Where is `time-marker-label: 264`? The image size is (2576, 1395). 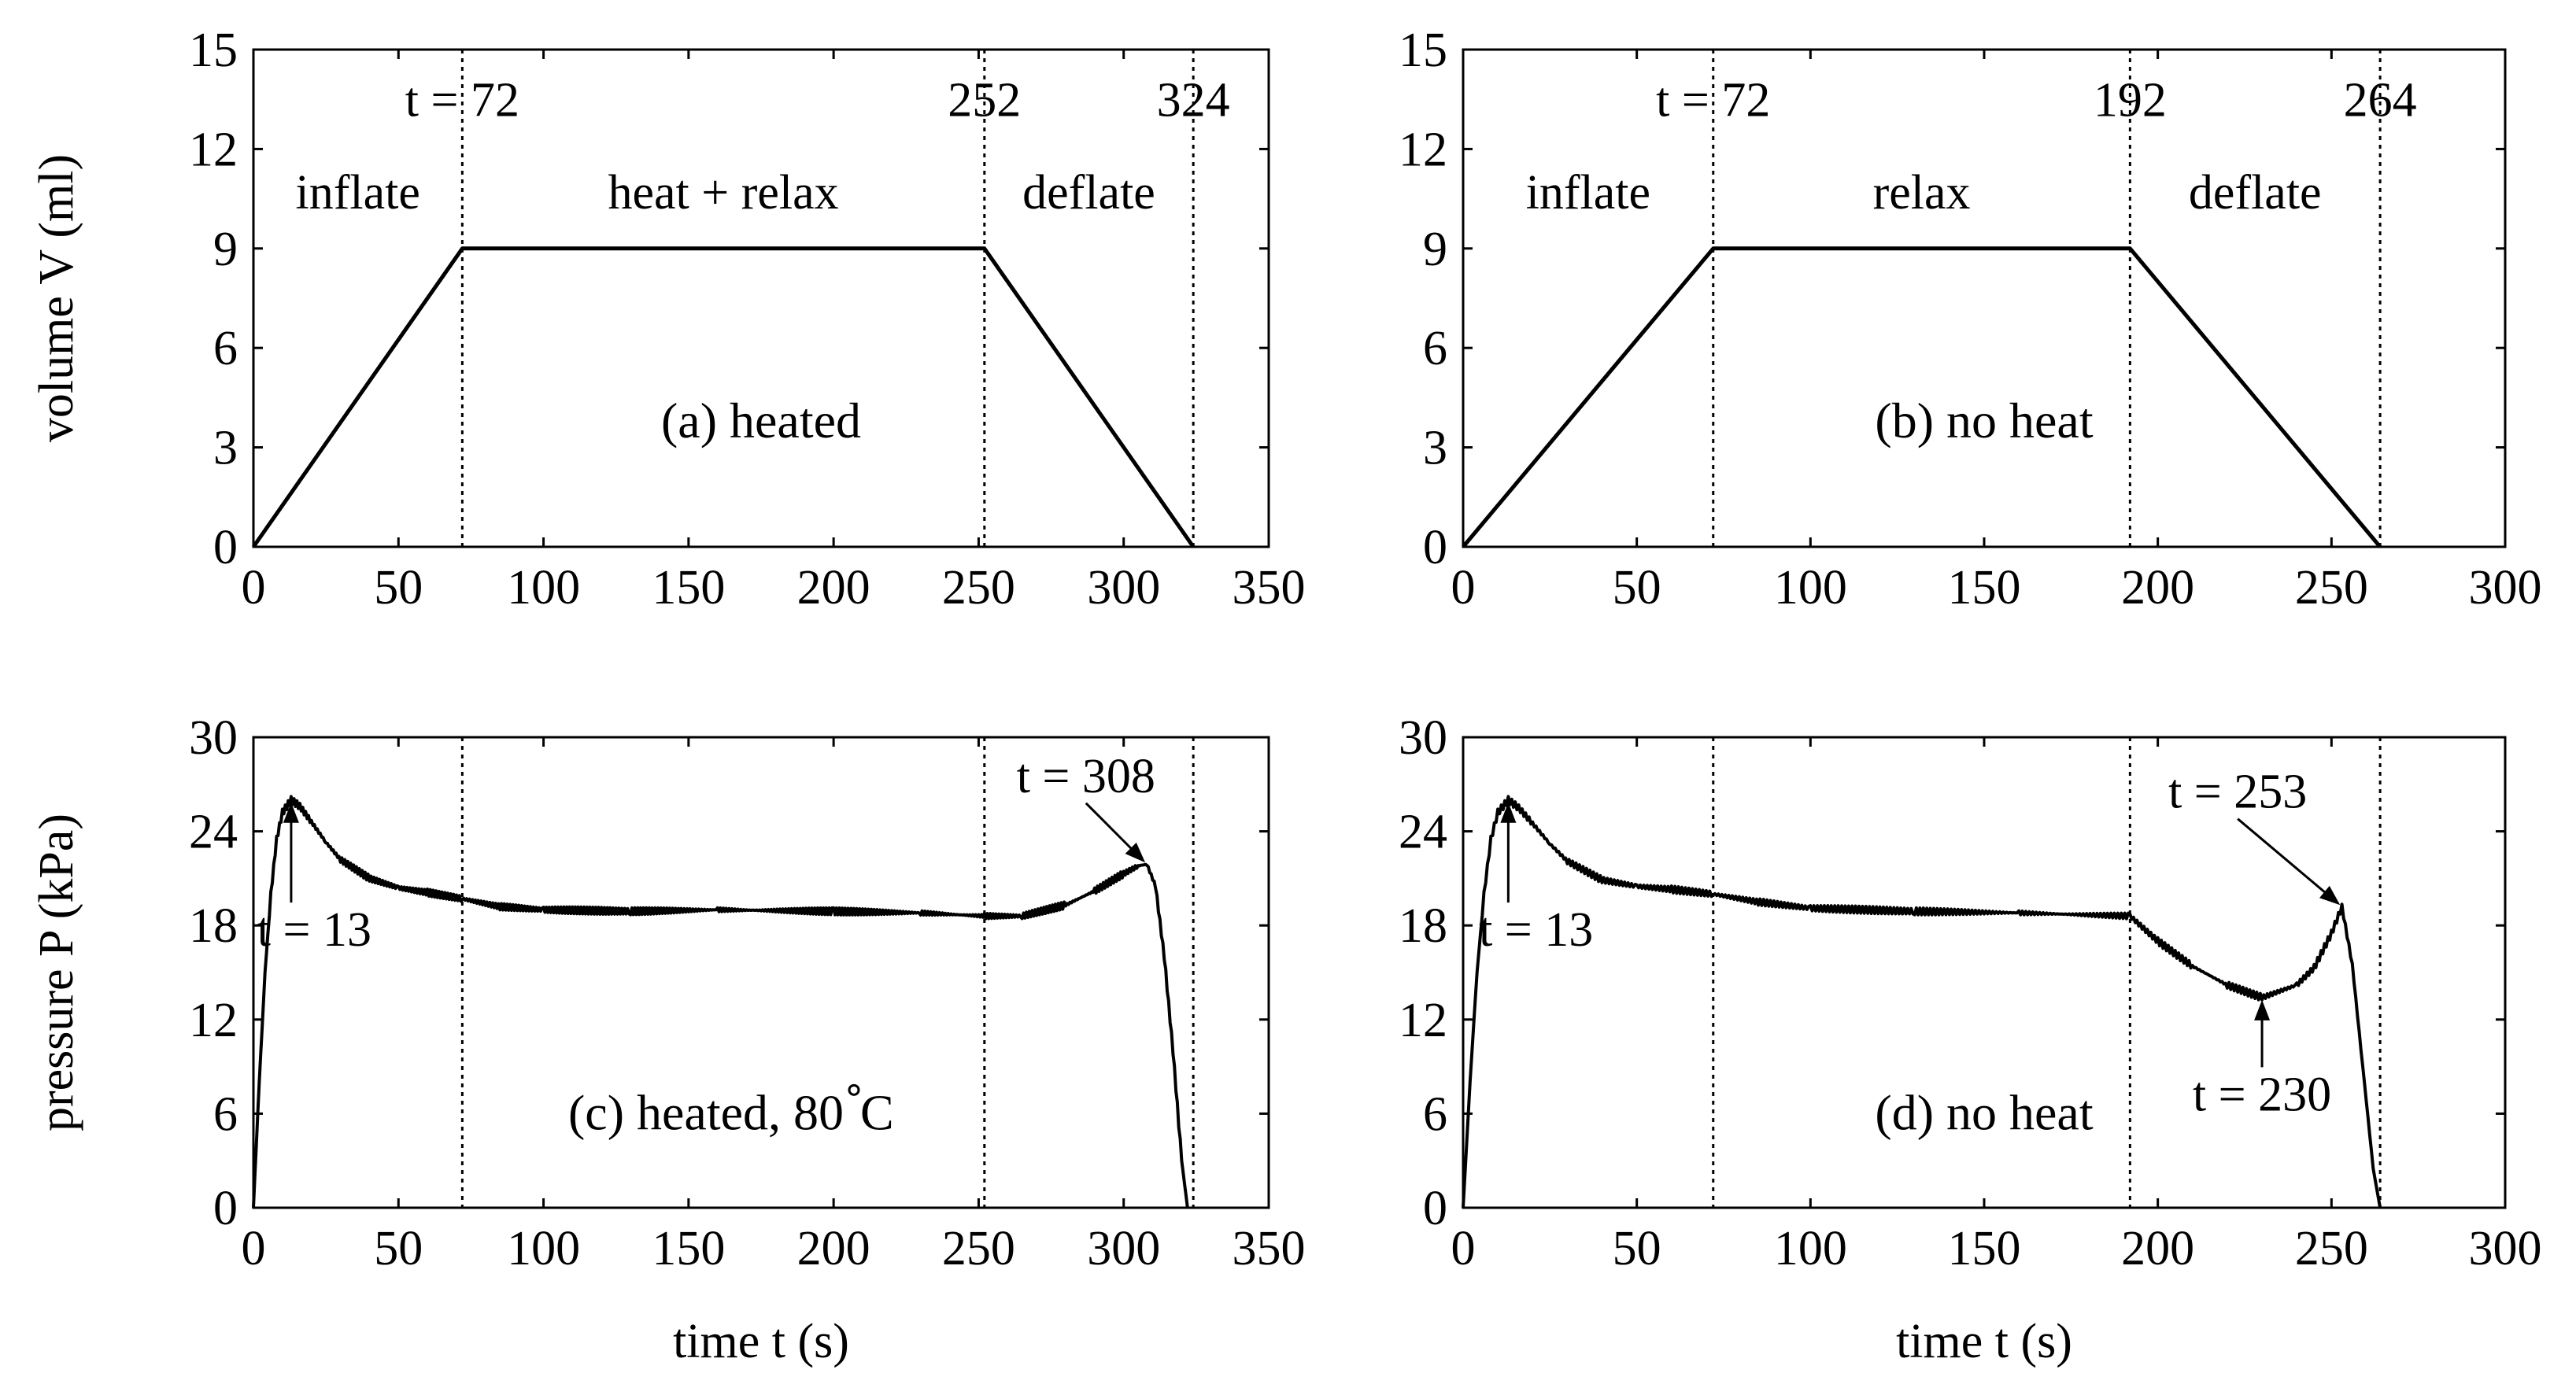 time-marker-label: 264 is located at coordinates (2380, 100).